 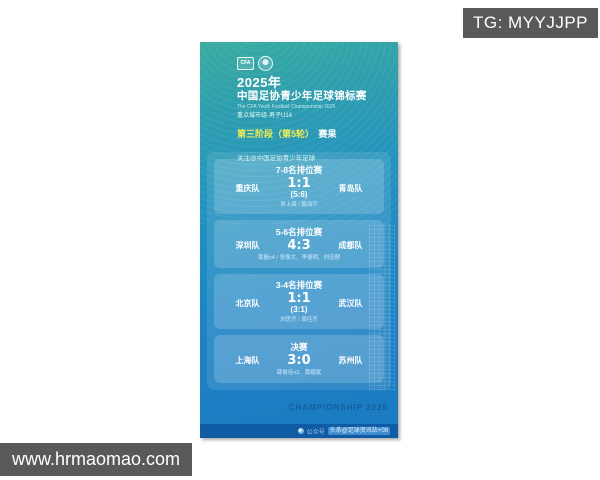 I want to click on championship-badge-icon, so click(x=265, y=63).